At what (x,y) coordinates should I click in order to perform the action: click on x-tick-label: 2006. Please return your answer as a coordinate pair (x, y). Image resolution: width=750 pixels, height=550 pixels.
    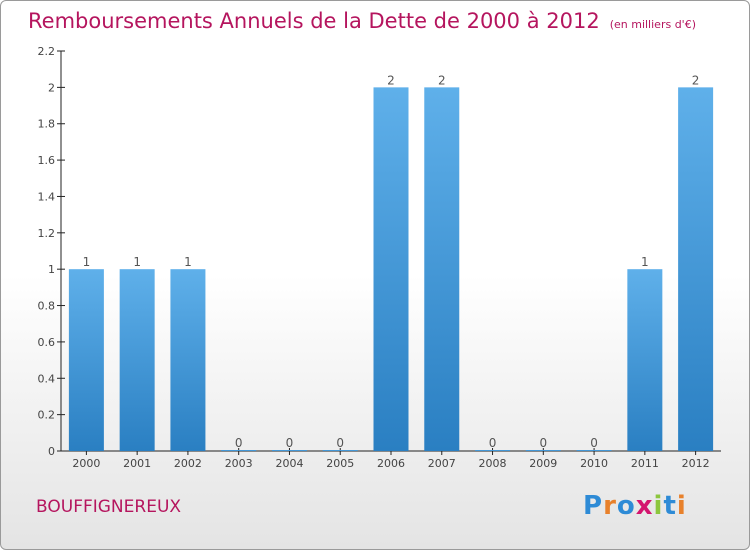
    Looking at the image, I should click on (391, 463).